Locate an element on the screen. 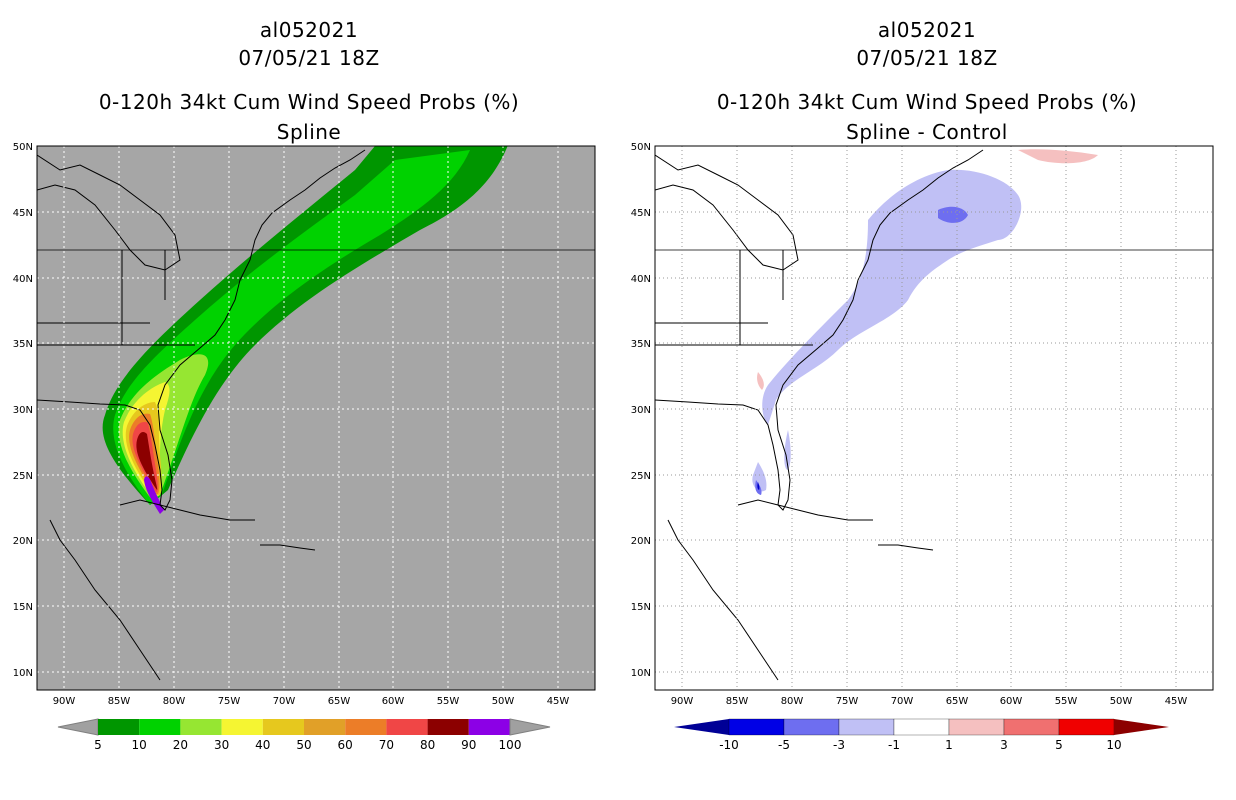  colorbar-label: 50 is located at coordinates (303, 745).